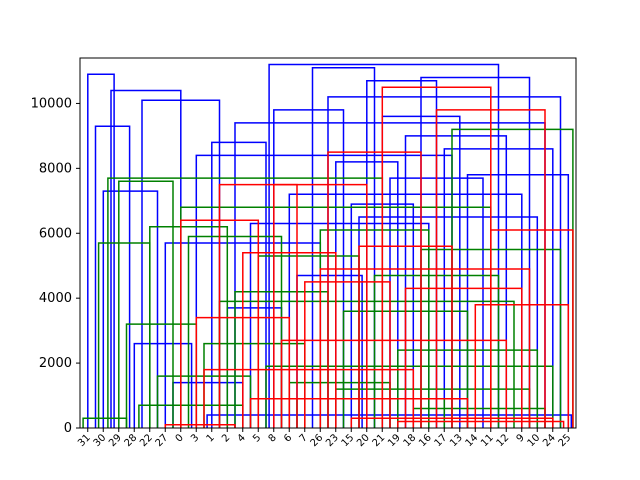  Describe the element at coordinates (55, 168) in the screenshot. I see `y-tick-label-4: 8000` at that location.